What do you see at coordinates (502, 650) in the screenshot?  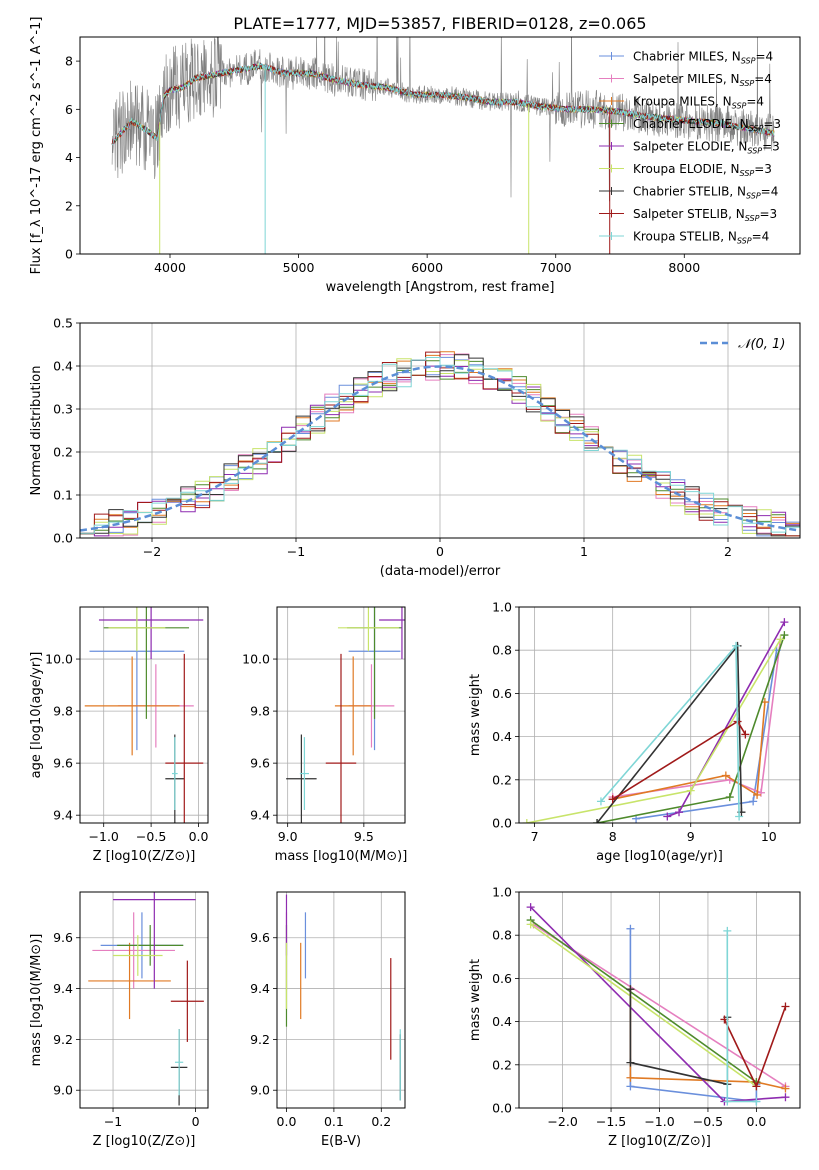 I see `y-tick-label: 0.8` at bounding box center [502, 650].